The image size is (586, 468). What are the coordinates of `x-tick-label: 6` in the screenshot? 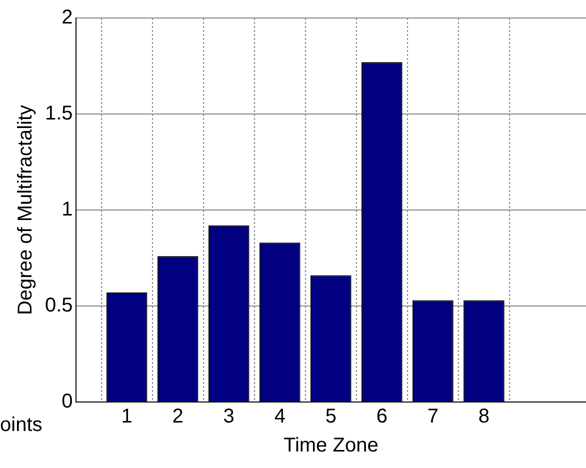 It's located at (382, 417).